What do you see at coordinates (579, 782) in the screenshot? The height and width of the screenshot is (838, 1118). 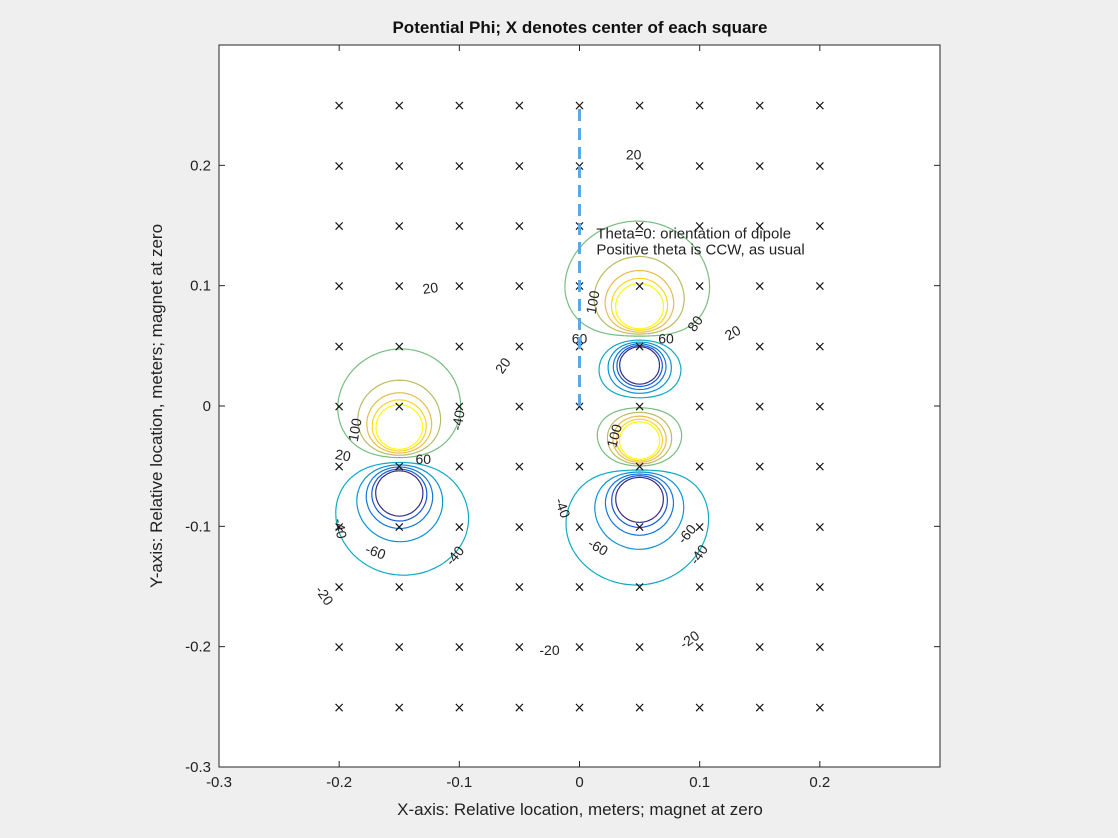 I see `x-tick-label: 0` at bounding box center [579, 782].